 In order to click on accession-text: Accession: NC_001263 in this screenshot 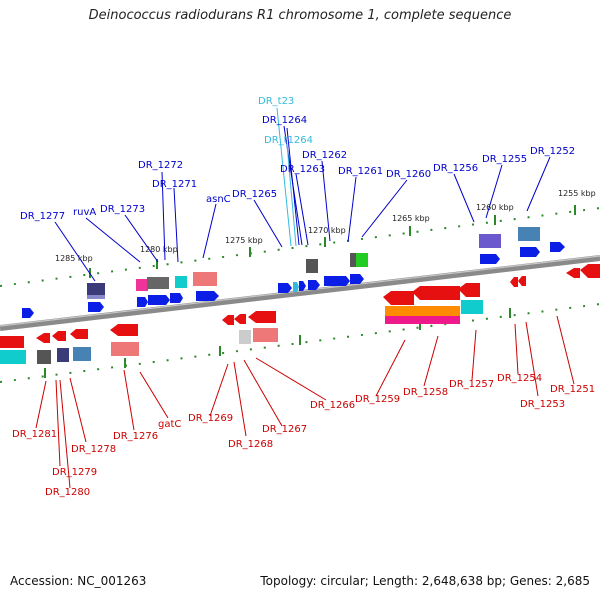, I will do `click(78, 581)`.